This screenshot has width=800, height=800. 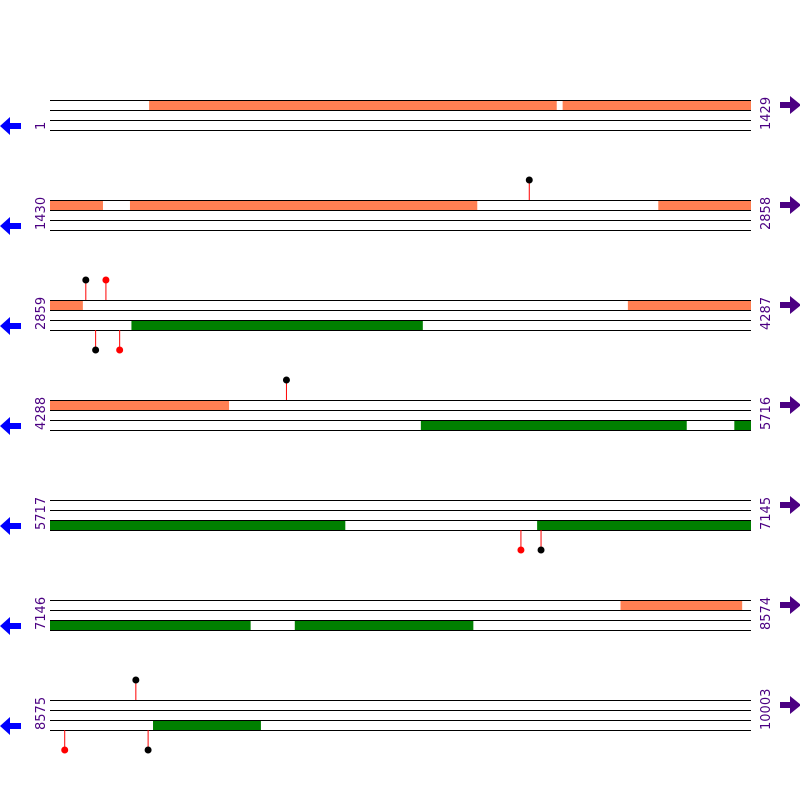 What do you see at coordinates (400, 525) in the screenshot?
I see `sequence-row: 5717 7145` at bounding box center [400, 525].